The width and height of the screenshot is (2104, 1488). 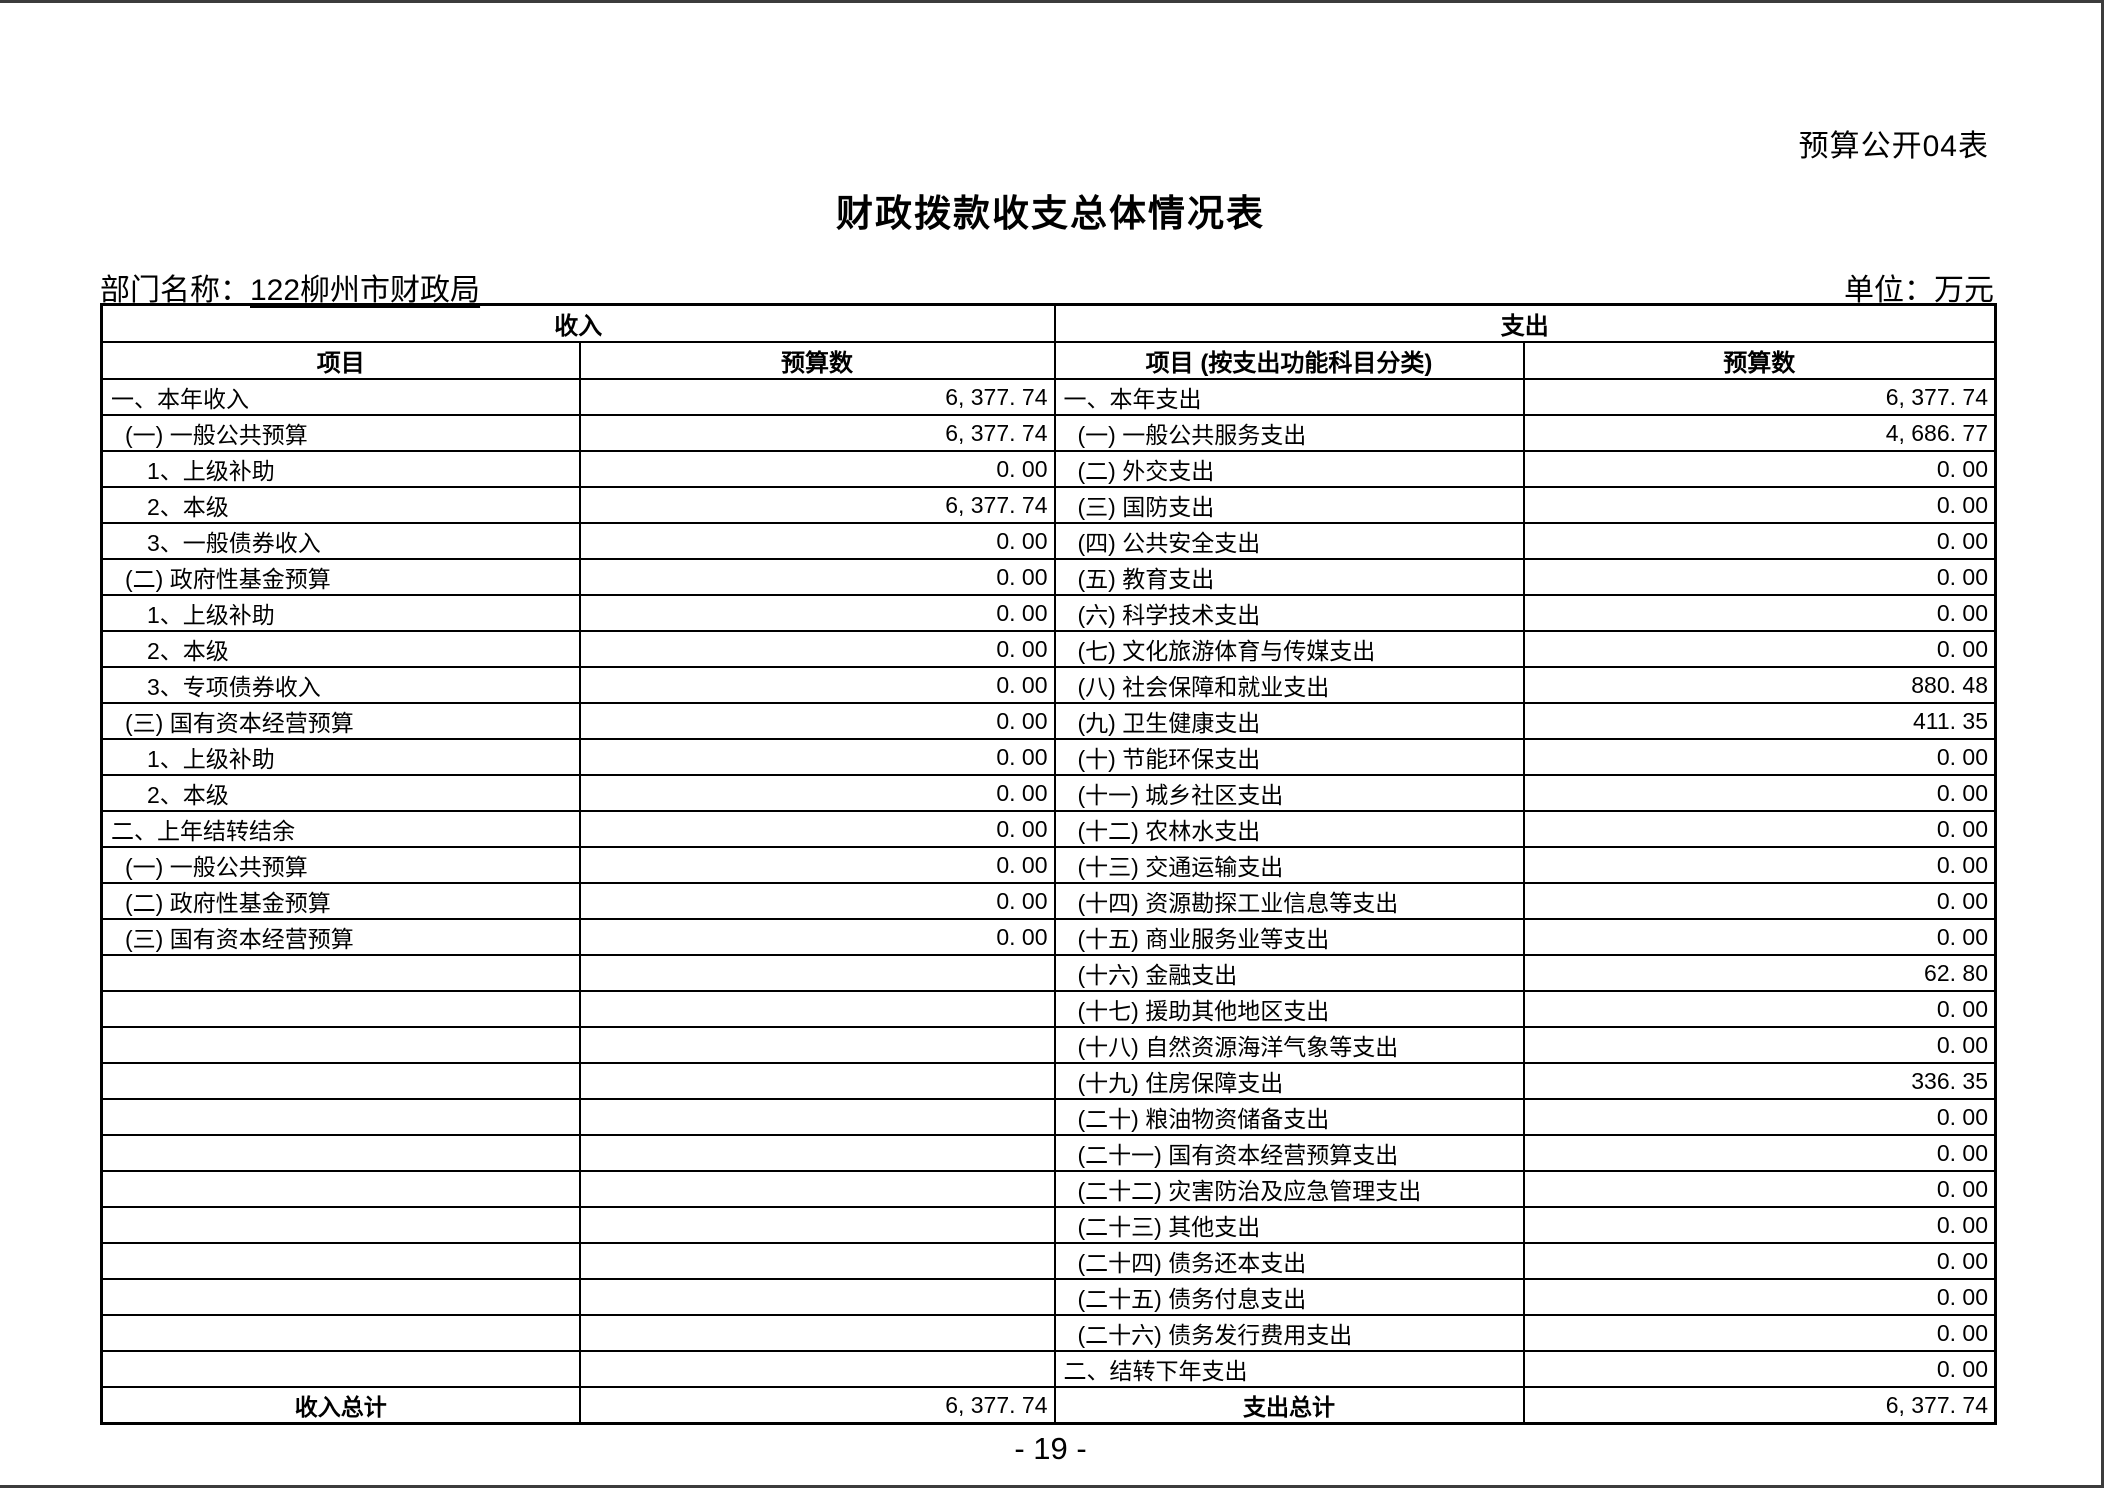 What do you see at coordinates (1048, 1405) in the screenshot?
I see `totals-row: 收入总计 6, 377. 74 支出总计 6, 377. 74` at bounding box center [1048, 1405].